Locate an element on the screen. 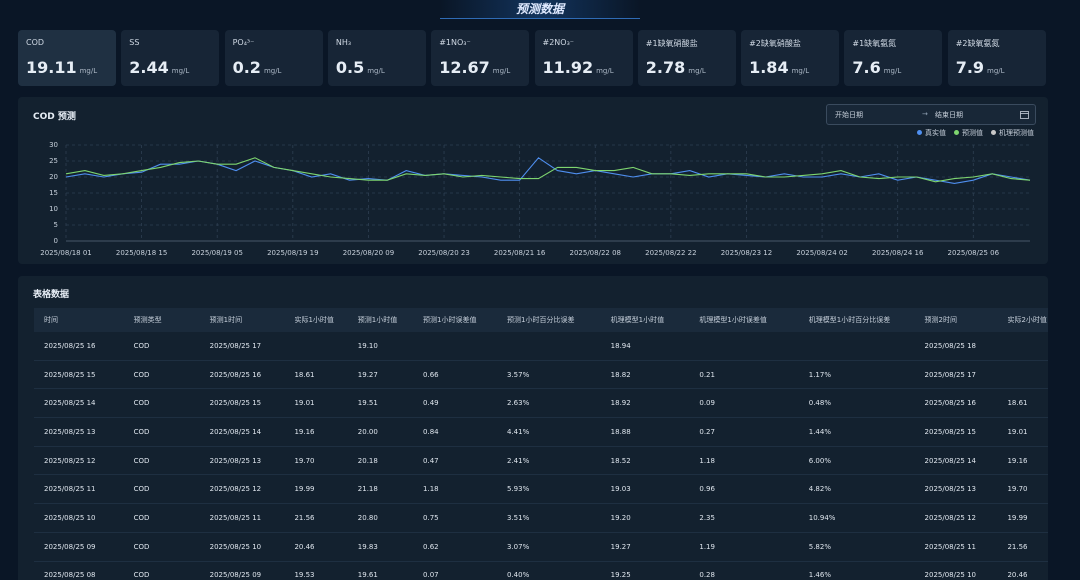  column-header: 预测2时间 is located at coordinates (956, 320).